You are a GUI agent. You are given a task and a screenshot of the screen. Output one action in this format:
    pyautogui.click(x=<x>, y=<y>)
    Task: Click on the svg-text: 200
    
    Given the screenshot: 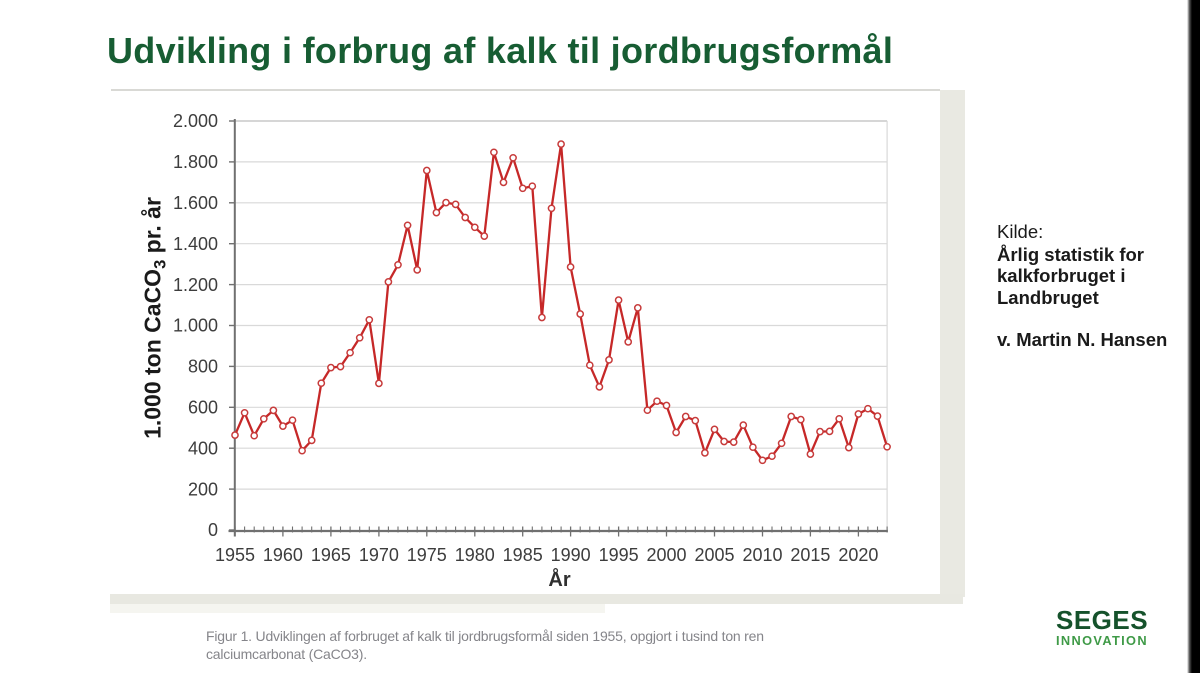 What is the action you would take?
    pyautogui.click(x=203, y=489)
    